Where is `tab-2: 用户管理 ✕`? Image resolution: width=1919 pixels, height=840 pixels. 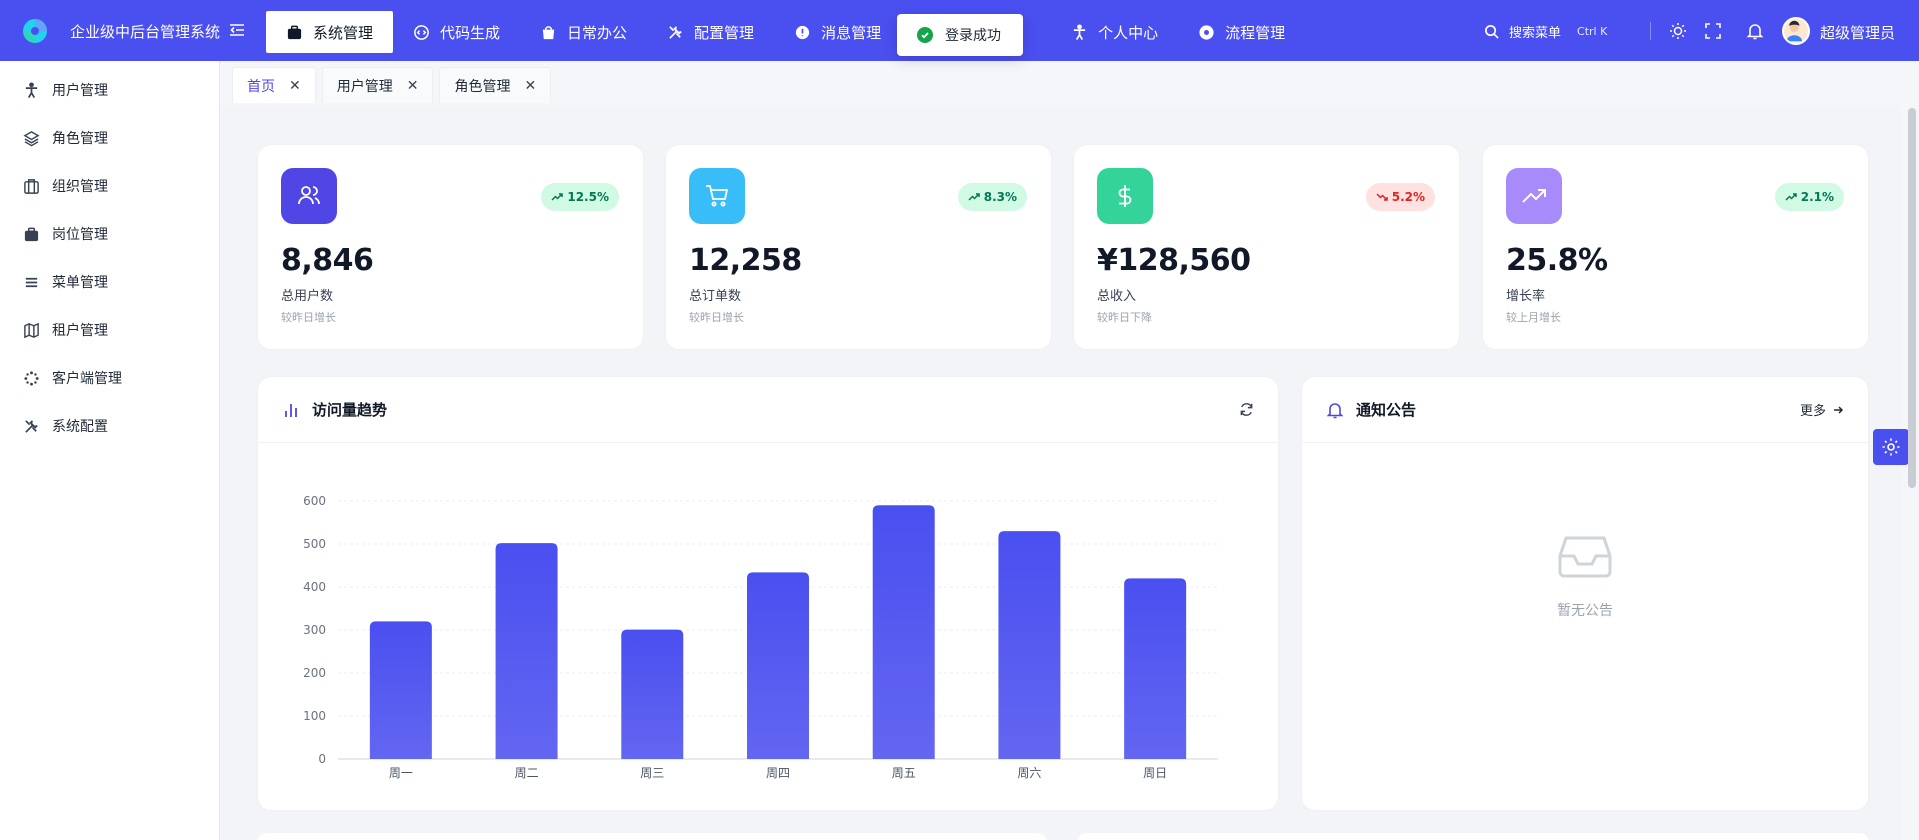
tab-2: 用户管理 ✕ is located at coordinates (377, 85).